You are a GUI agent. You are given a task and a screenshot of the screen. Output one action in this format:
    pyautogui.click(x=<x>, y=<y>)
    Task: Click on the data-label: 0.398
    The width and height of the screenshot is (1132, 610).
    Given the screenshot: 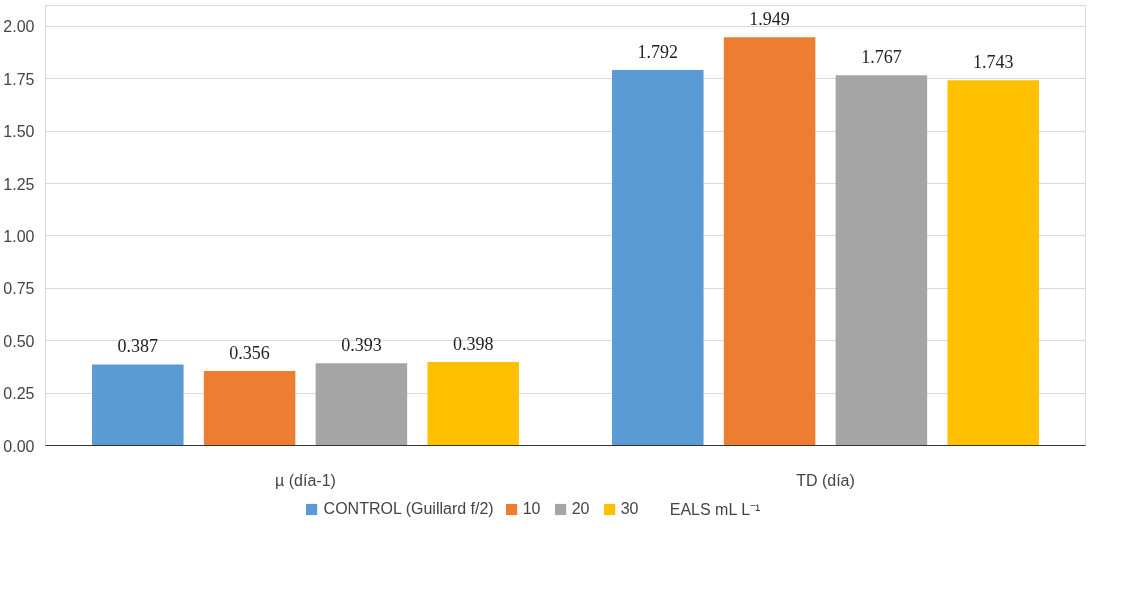 What is the action you would take?
    pyautogui.click(x=473, y=344)
    